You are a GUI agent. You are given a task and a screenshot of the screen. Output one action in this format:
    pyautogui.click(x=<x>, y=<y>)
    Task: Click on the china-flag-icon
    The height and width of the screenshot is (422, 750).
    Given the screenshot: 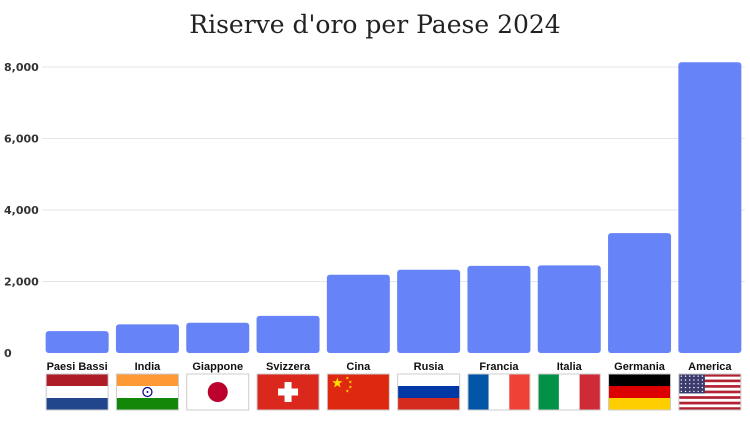 What is the action you would take?
    pyautogui.click(x=358, y=392)
    